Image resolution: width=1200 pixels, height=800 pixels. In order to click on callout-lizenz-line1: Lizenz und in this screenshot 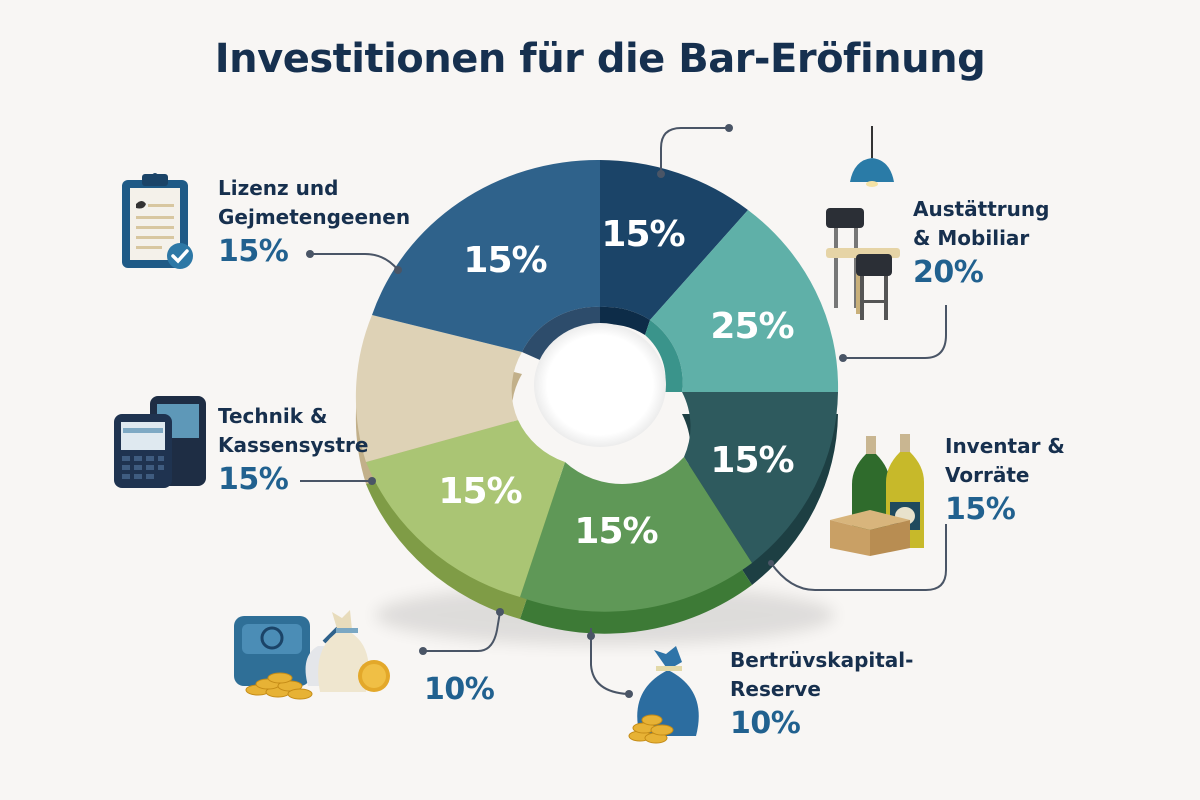, I will do `click(278, 188)`.